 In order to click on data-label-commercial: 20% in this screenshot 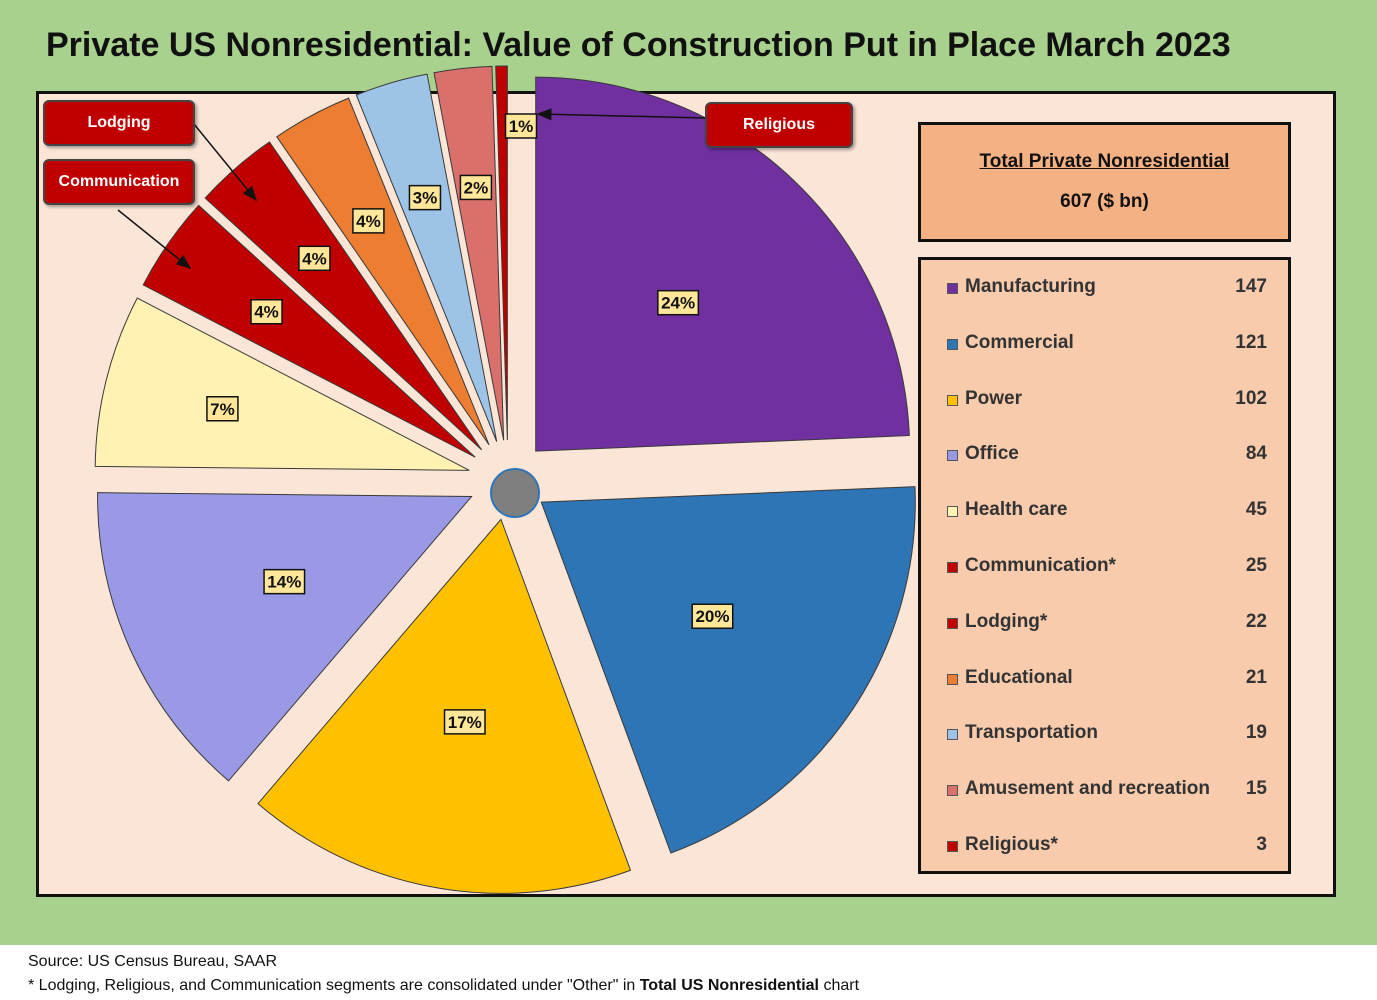, I will do `click(712, 616)`.